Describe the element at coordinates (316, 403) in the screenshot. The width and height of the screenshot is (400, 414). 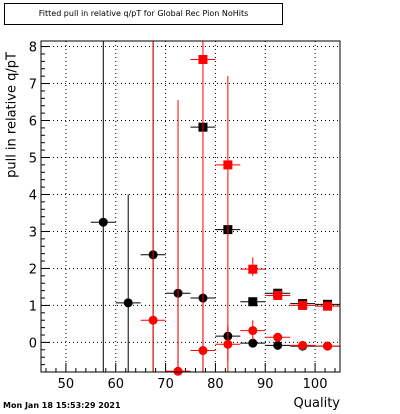
I see `x-axis-label: Quality` at that location.